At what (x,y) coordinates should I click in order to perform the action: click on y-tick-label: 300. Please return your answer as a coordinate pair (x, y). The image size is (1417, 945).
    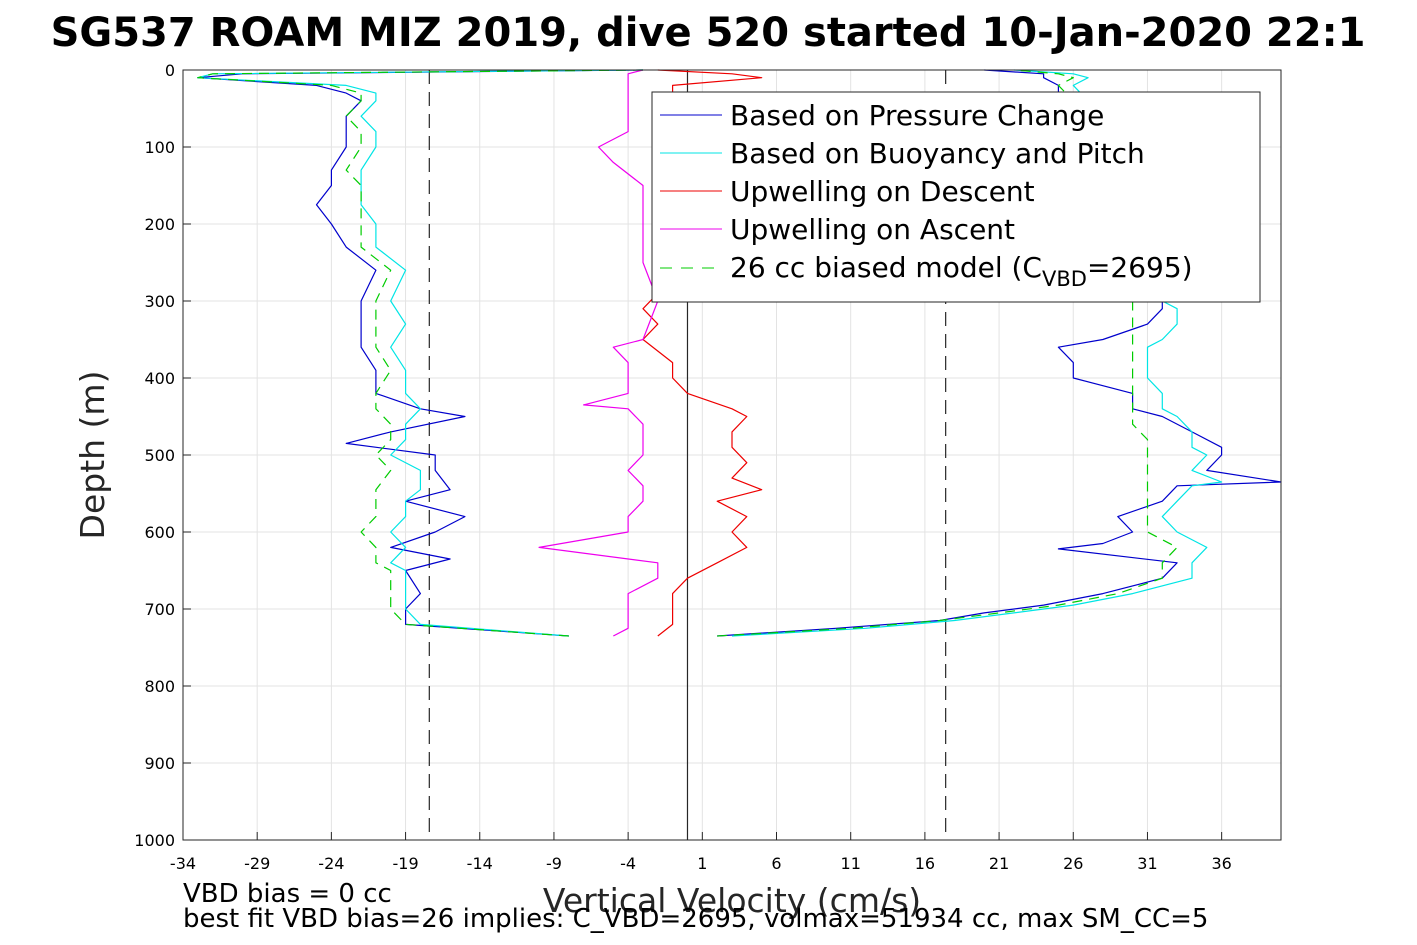
    Looking at the image, I should click on (159, 301).